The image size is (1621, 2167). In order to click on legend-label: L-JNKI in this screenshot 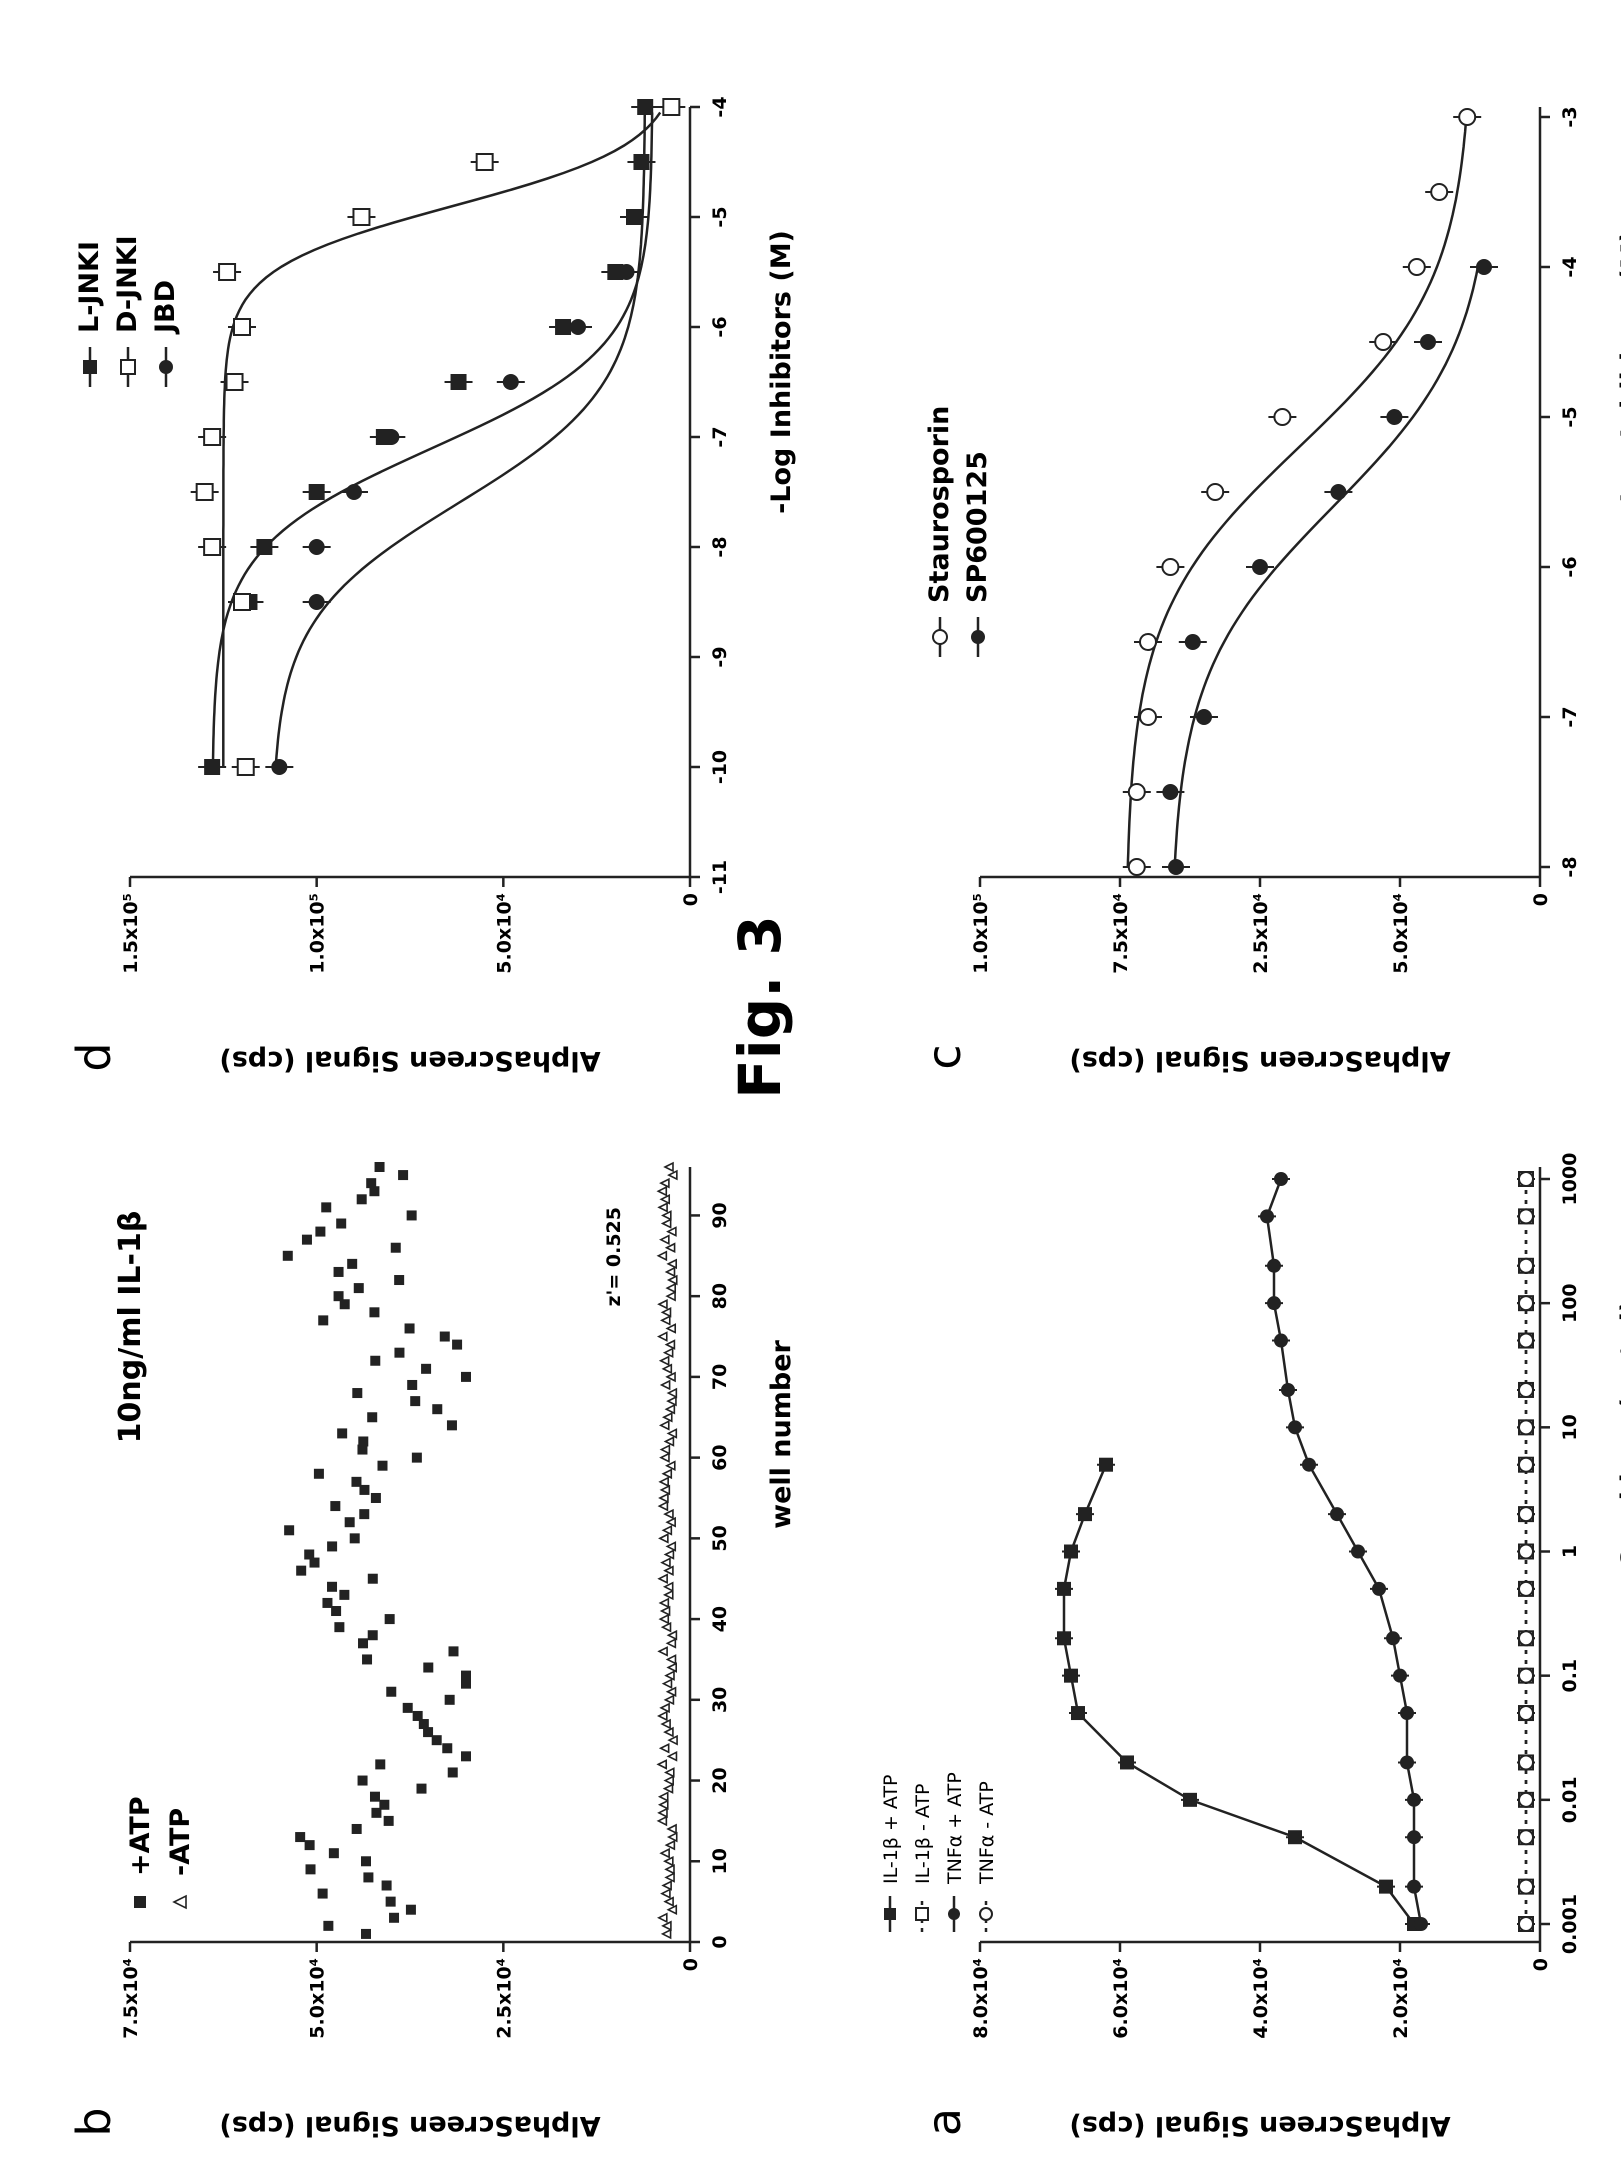, I will do `click(89, 287)`.